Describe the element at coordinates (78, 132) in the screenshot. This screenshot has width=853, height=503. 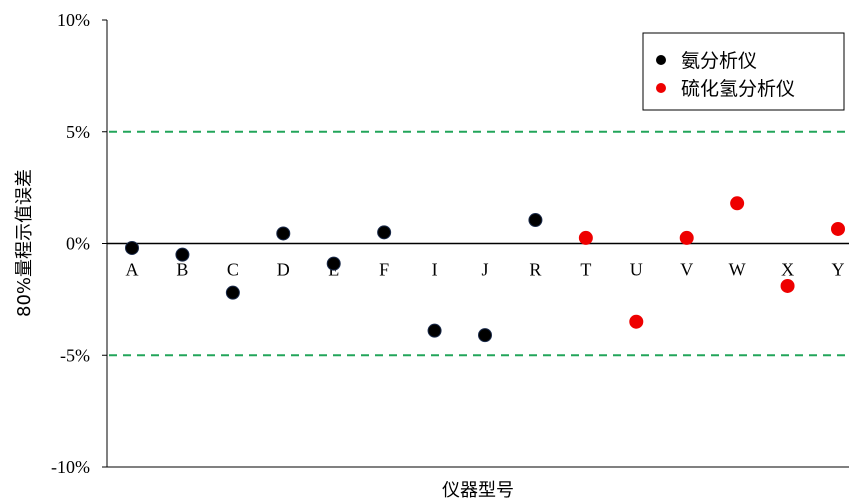
I see `y-tick-label: 5%` at that location.